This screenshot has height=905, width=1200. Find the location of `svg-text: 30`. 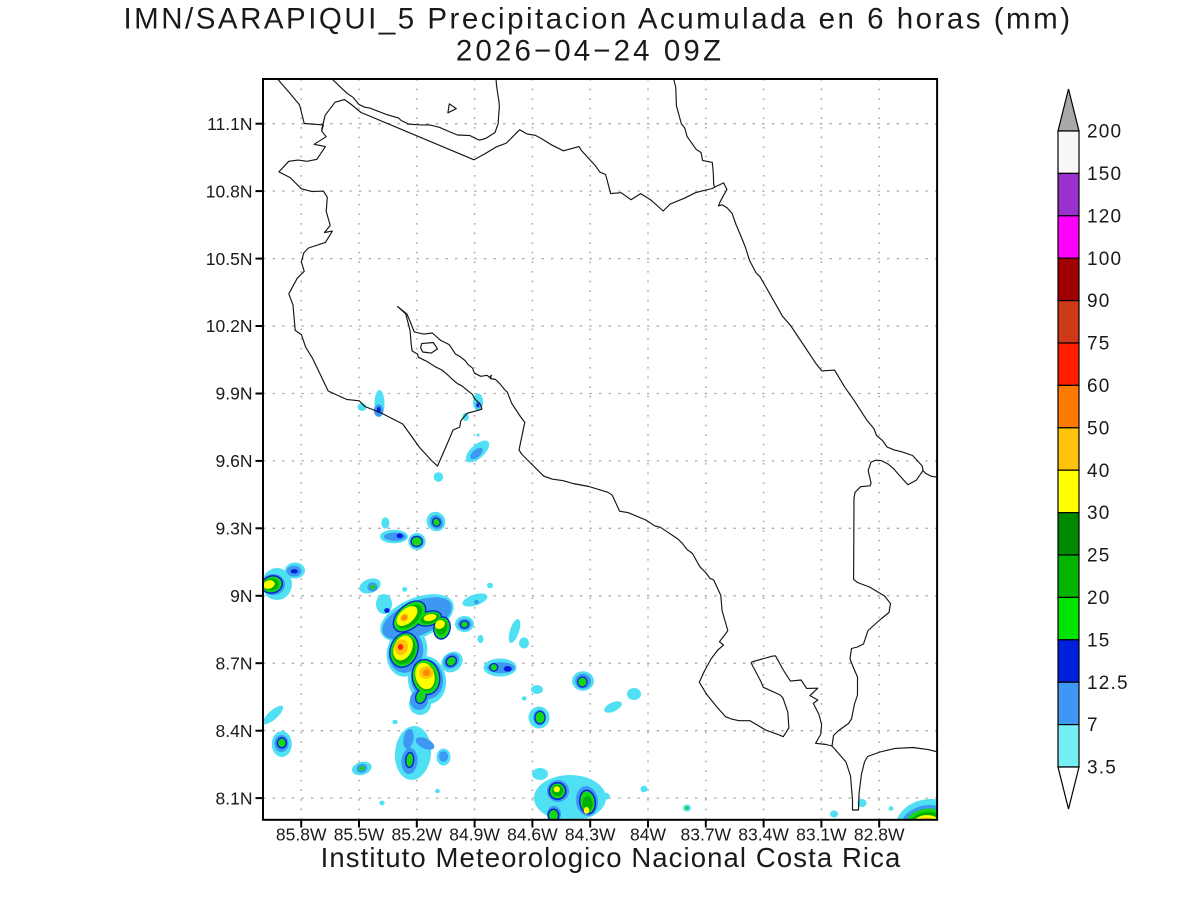

svg-text: 30 is located at coordinates (1099, 513).